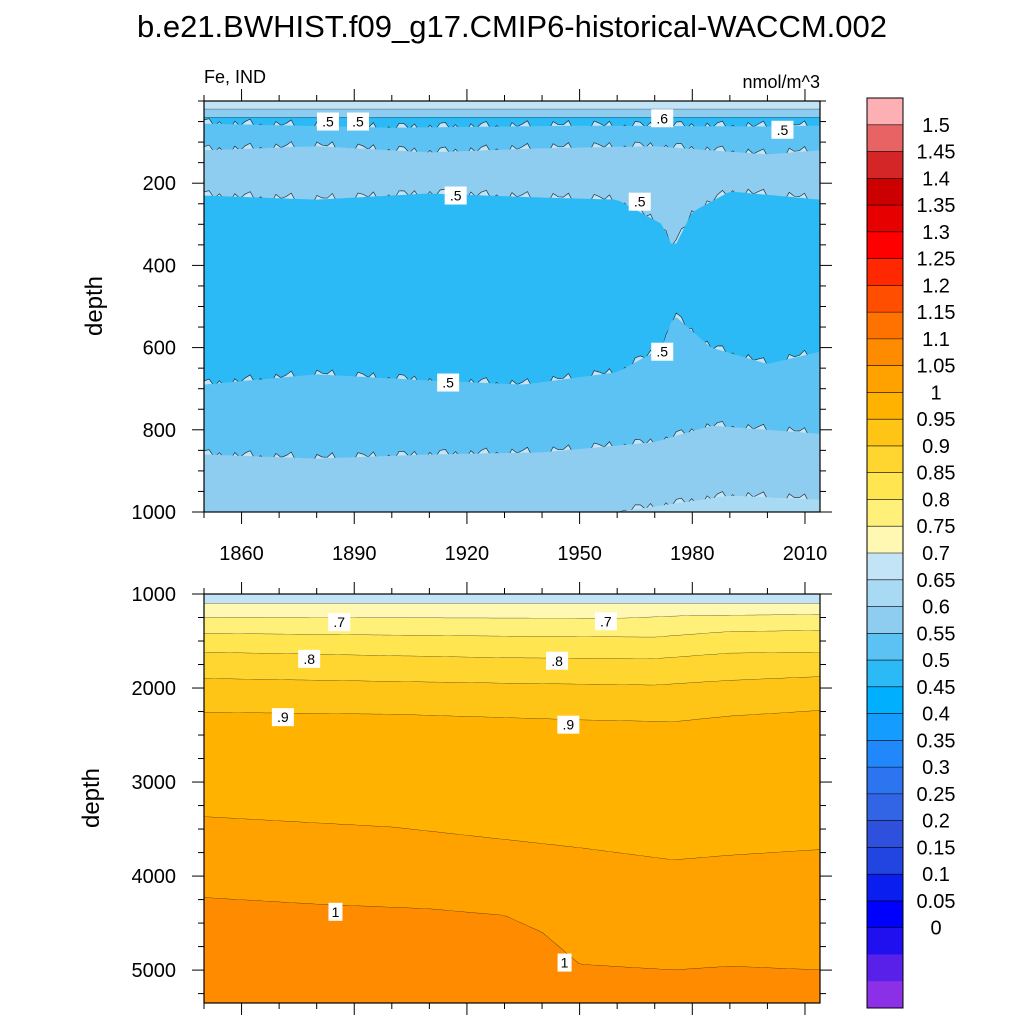  I want to click on y-tick-label: 4000, so click(154, 877).